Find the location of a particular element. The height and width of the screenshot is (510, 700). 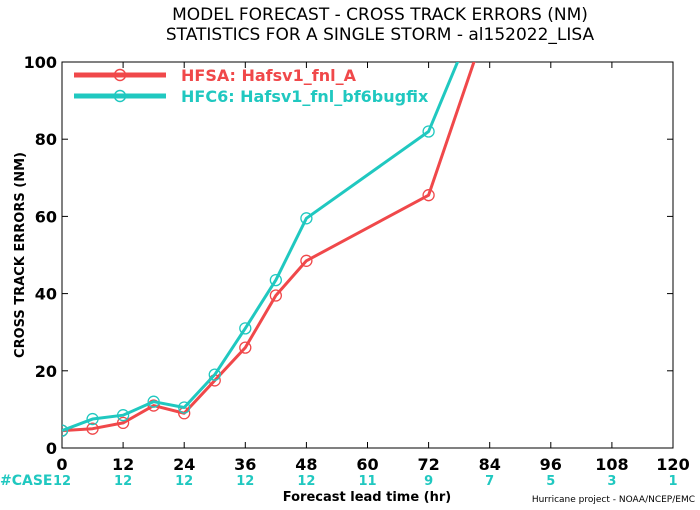

x-tick-label: 72 is located at coordinates (428, 464).